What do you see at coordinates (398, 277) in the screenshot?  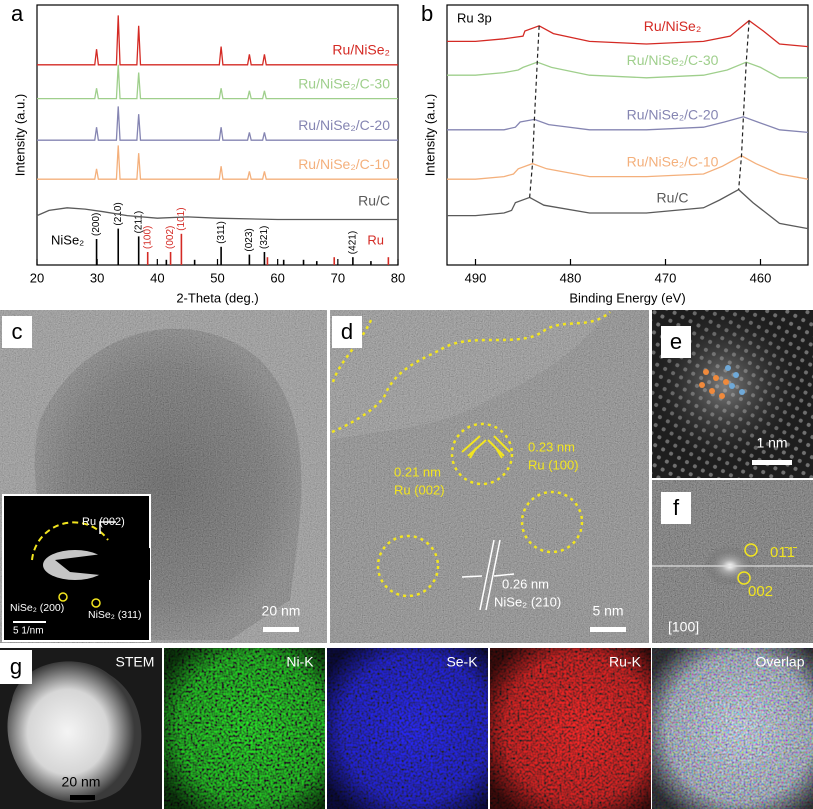 I see `x-tick-label: 80` at bounding box center [398, 277].